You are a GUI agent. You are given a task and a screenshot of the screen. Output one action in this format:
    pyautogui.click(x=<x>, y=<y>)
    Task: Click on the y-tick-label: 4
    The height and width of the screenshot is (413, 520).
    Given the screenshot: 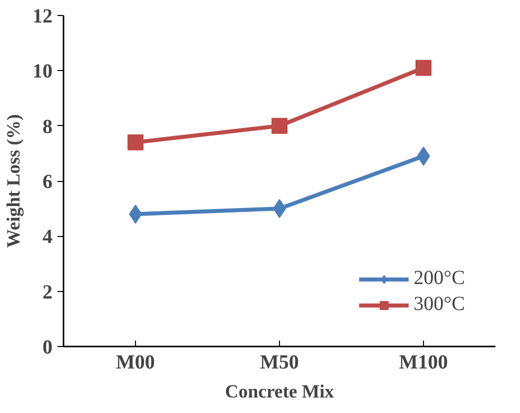 What is the action you would take?
    pyautogui.click(x=47, y=237)
    